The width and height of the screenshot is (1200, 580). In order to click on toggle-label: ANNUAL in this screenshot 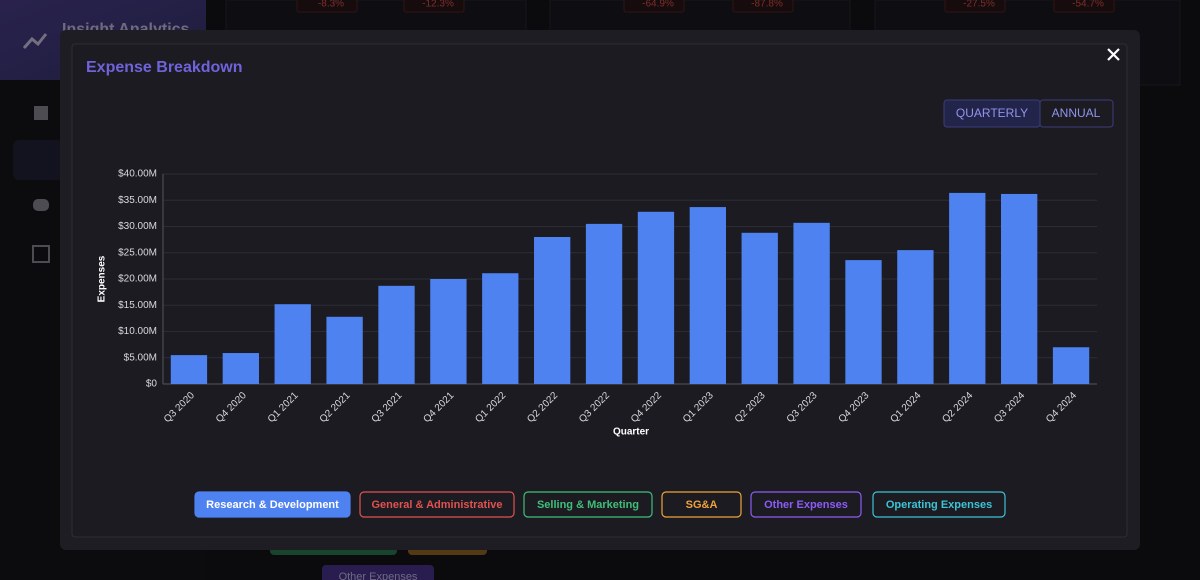, I will do `click(1076, 113)`.